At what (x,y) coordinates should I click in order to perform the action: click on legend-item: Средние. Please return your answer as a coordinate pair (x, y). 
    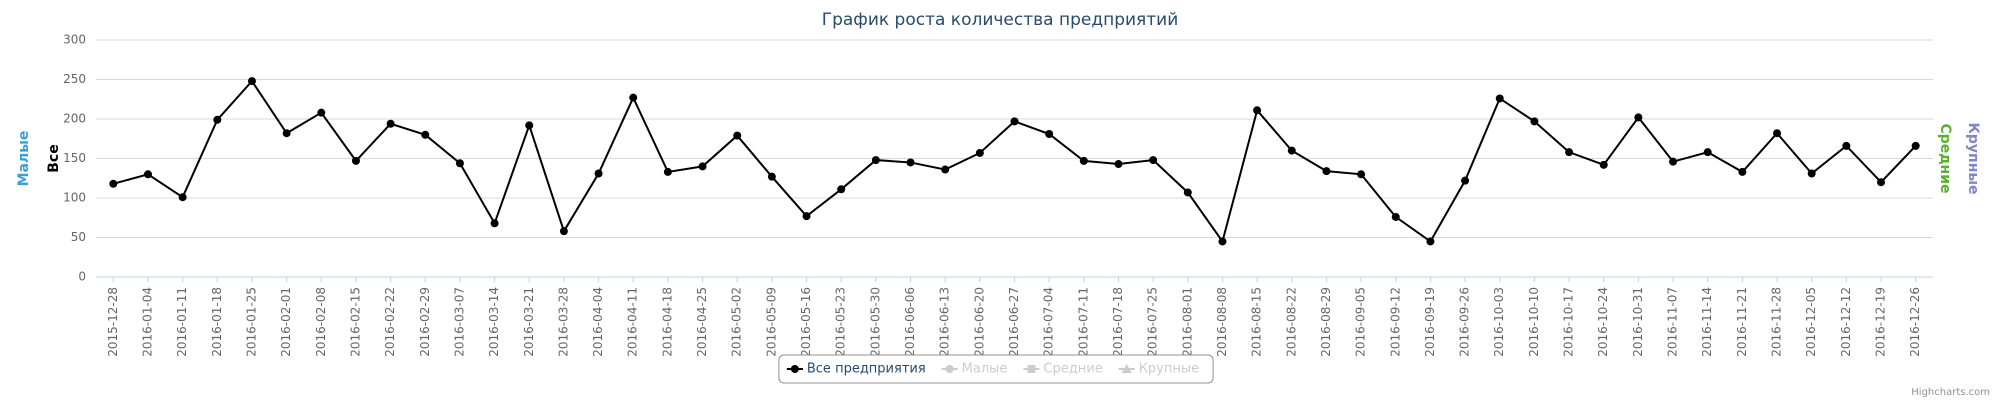
    Looking at the image, I should click on (1063, 369).